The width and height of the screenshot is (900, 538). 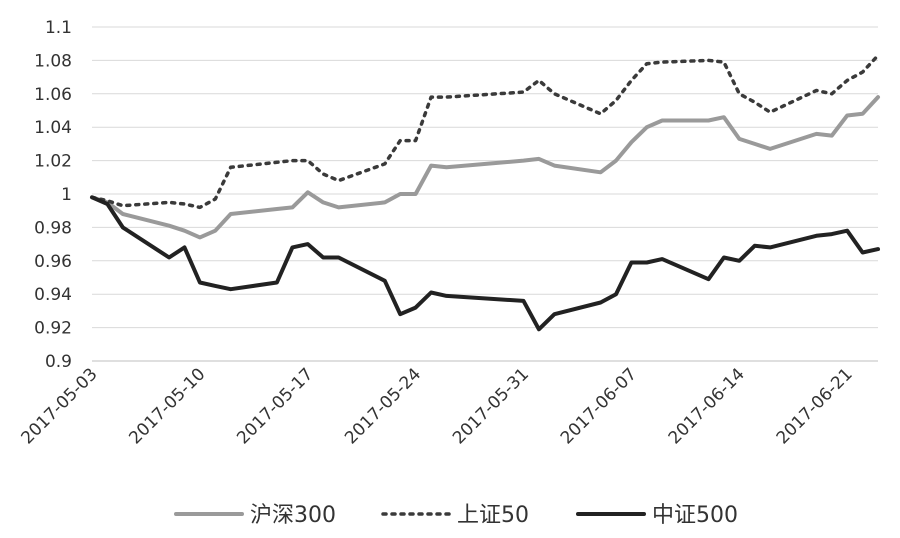 What do you see at coordinates (53, 195) in the screenshot?
I see `y-axis-tick-labels: 0.9 0.92 0.94 0.96 0.98 1 1.02 1.04 1.06 1.08 1.1` at bounding box center [53, 195].